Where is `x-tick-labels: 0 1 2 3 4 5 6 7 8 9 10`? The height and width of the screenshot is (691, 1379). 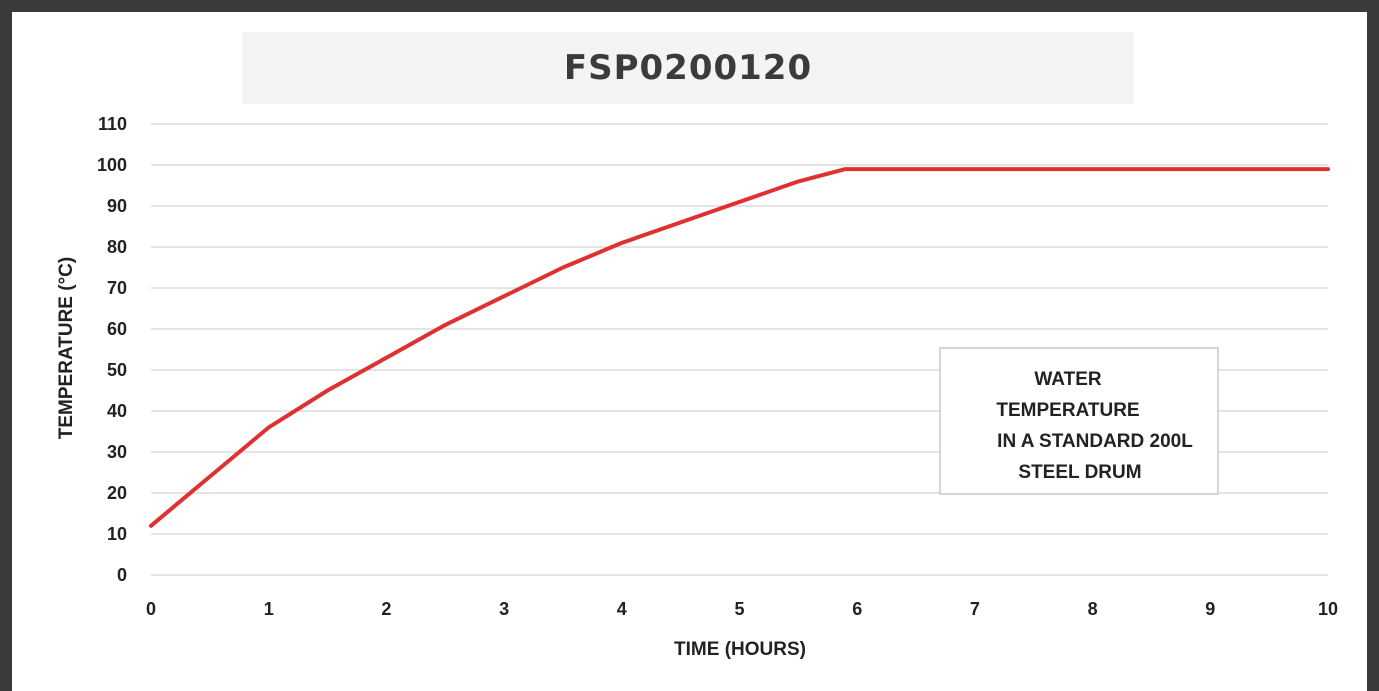
x-tick-labels: 0 1 2 3 4 5 6 7 8 9 10 is located at coordinates (742, 609).